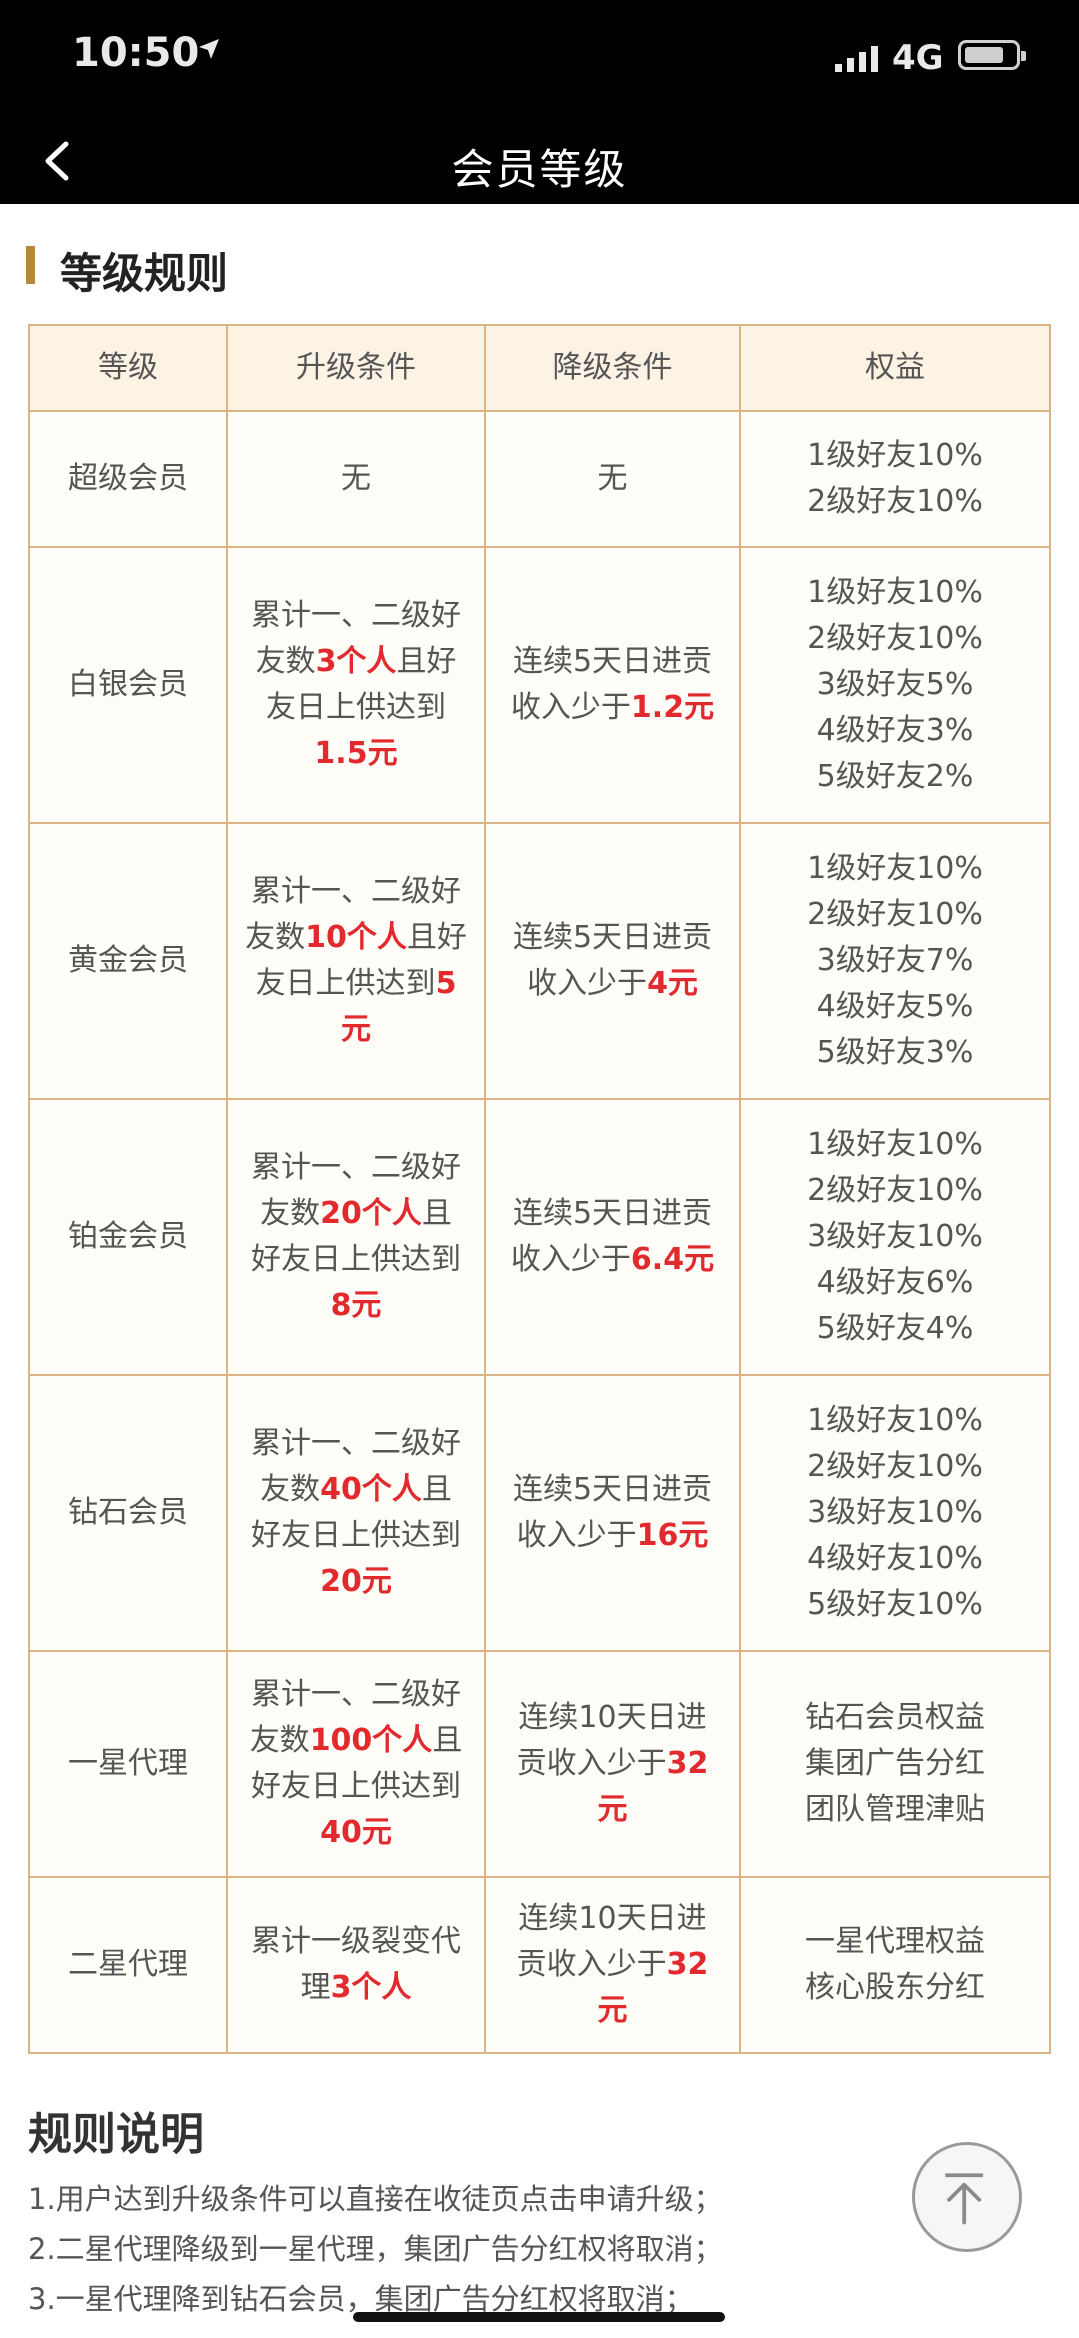 Image resolution: width=1079 pixels, height=2338 pixels. Describe the element at coordinates (356, 368) in the screenshot. I see `header-upgrade: 升级条件` at that location.